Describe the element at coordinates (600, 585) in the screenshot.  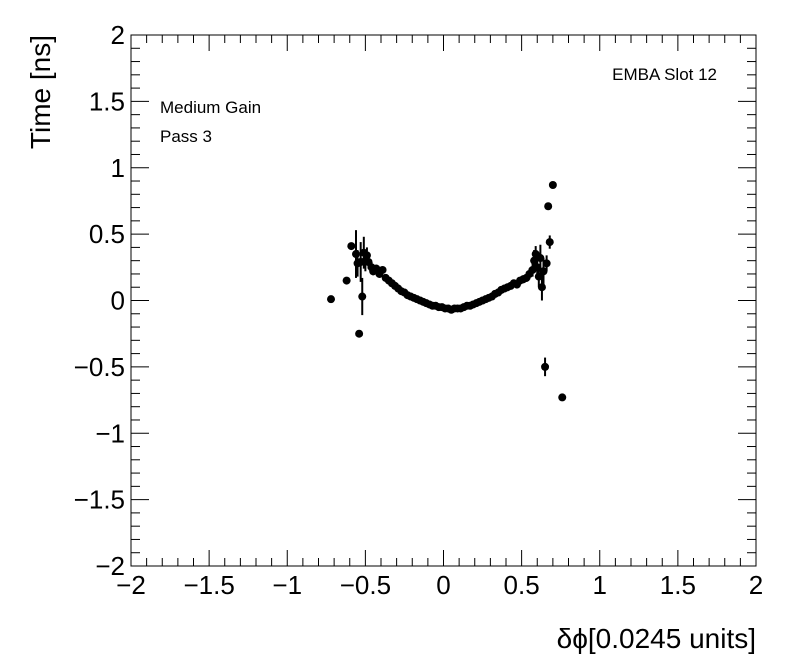
I see `x-tick-label: 1` at that location.